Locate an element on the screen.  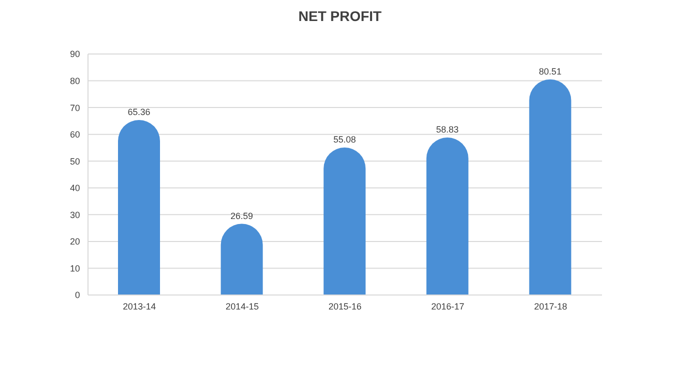
data-label: 26.59 is located at coordinates (242, 215).